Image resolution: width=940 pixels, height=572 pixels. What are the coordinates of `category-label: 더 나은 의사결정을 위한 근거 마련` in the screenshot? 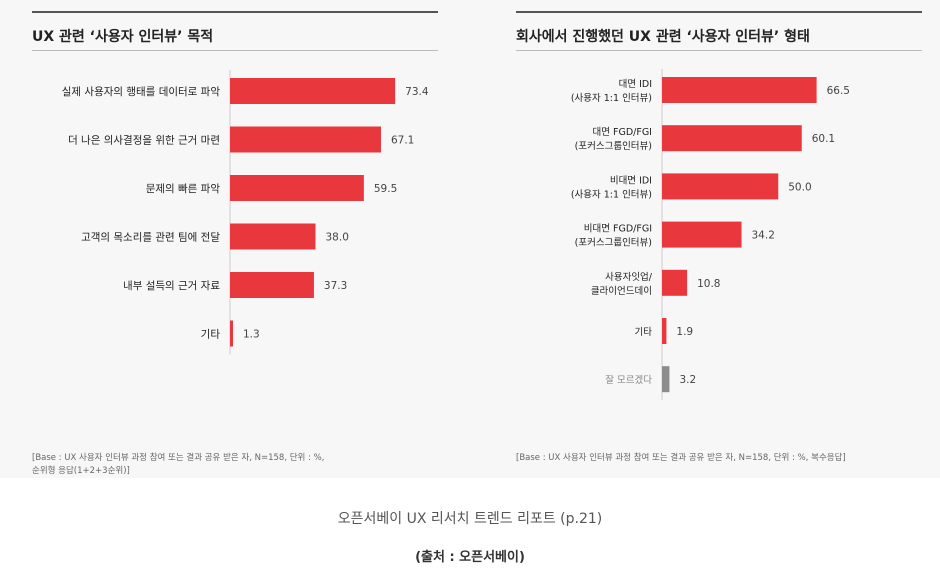 It's located at (144, 140).